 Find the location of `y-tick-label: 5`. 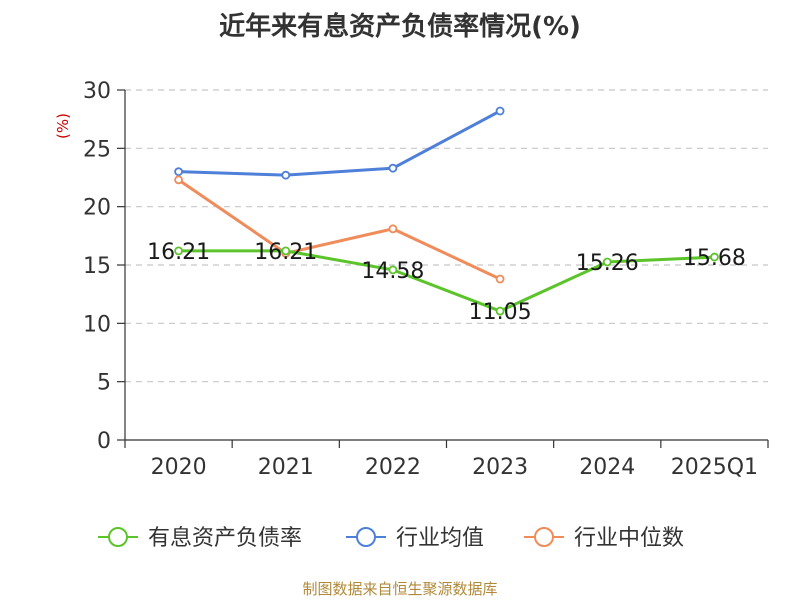

y-tick-label: 5 is located at coordinates (104, 383).